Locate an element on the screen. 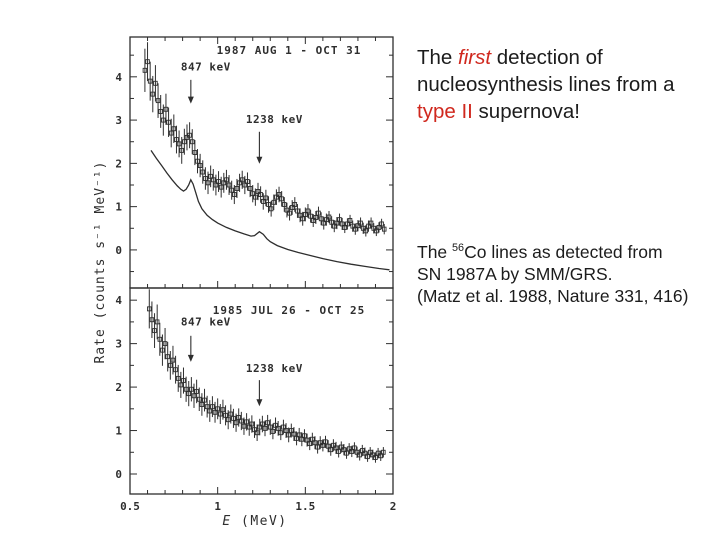  caption-text: SN 1987A by SMM/GRS. is located at coordinates (515, 274).